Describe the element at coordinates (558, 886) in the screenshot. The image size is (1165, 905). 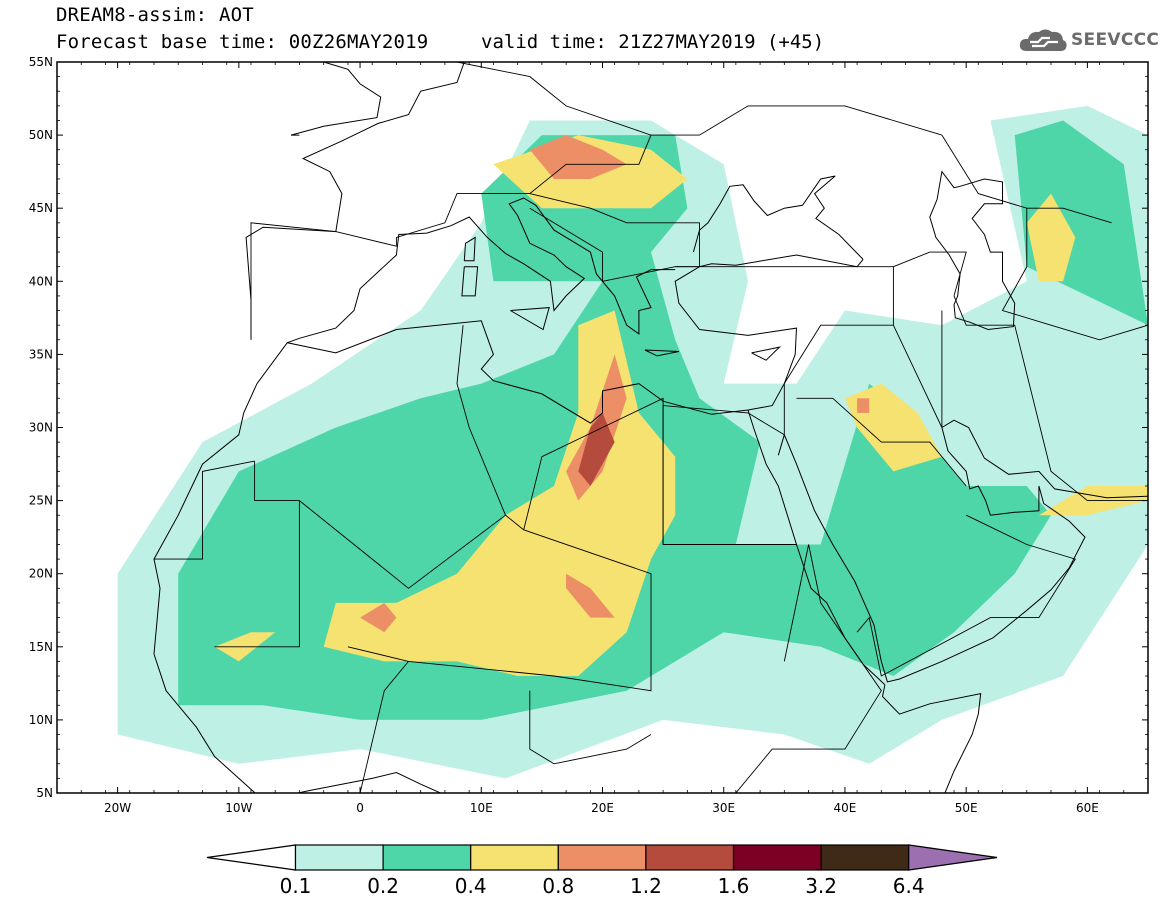
I see `colorbar-label: 0.8` at that location.